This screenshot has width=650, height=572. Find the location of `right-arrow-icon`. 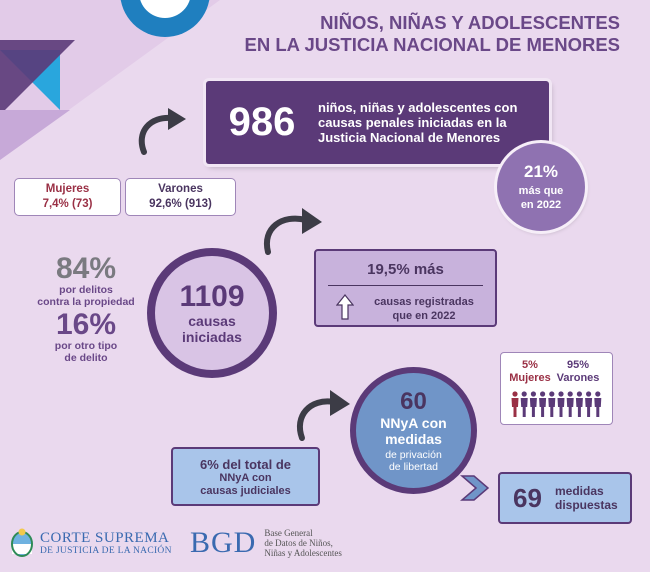

right-arrow-icon is located at coordinates (475, 488).